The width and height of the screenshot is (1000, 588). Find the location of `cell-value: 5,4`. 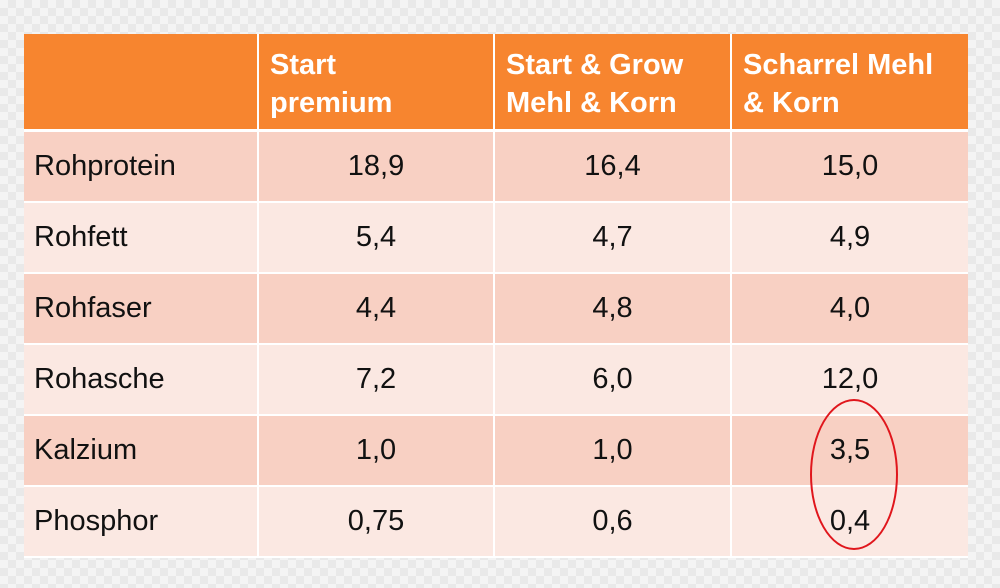

cell-value: 5,4 is located at coordinates (377, 238).